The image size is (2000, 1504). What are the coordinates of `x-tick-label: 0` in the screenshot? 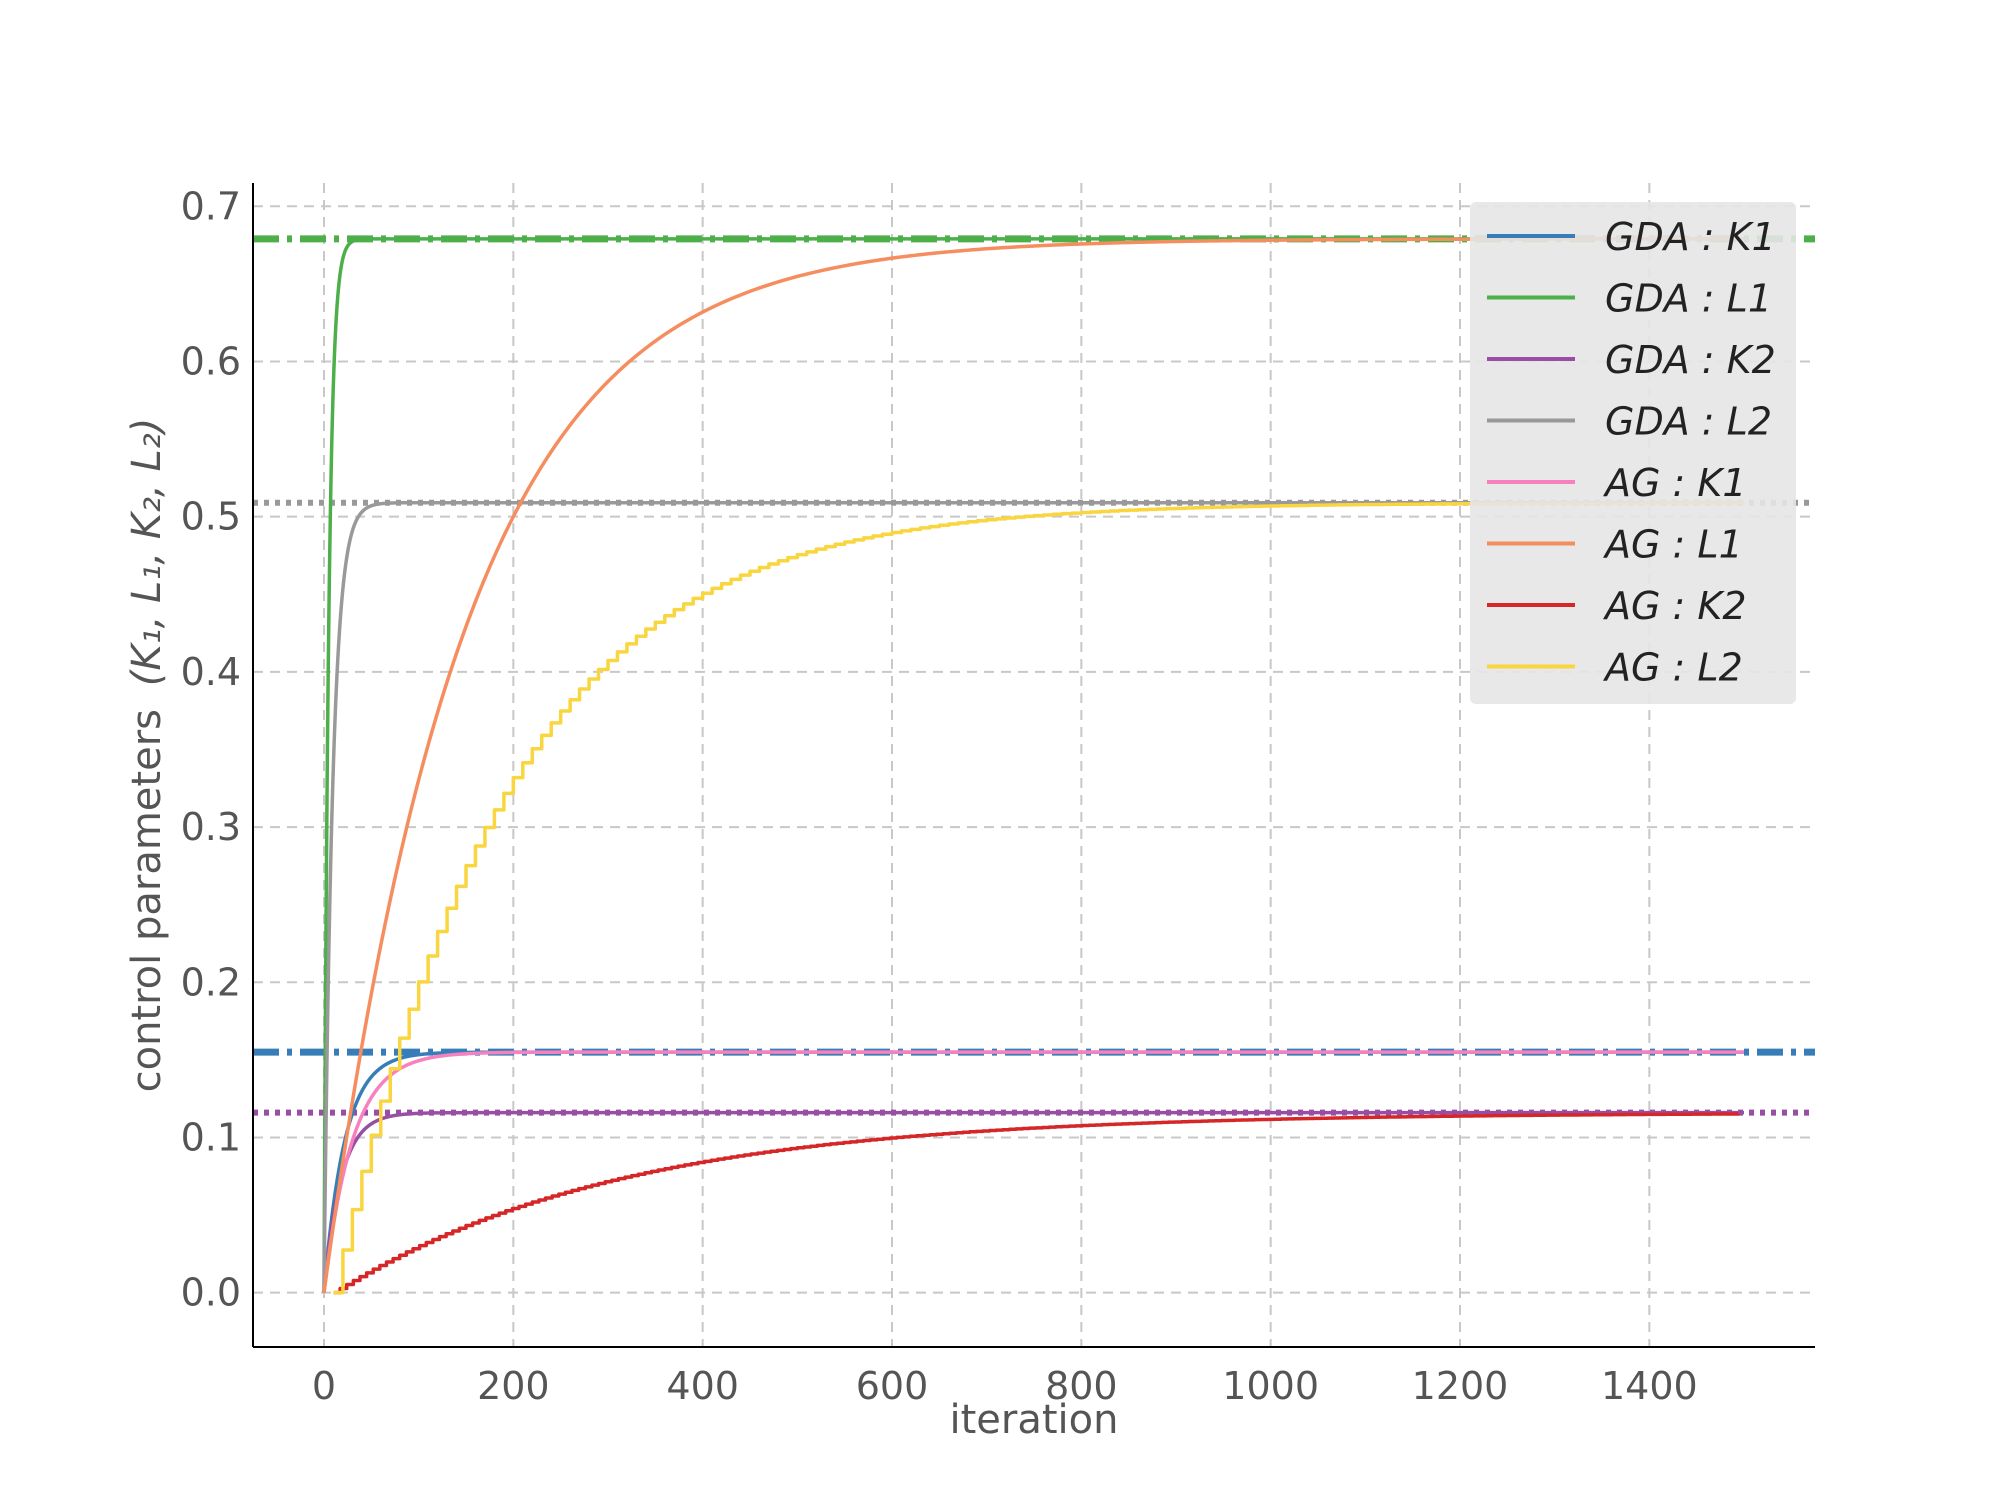 It's located at (324, 1386).